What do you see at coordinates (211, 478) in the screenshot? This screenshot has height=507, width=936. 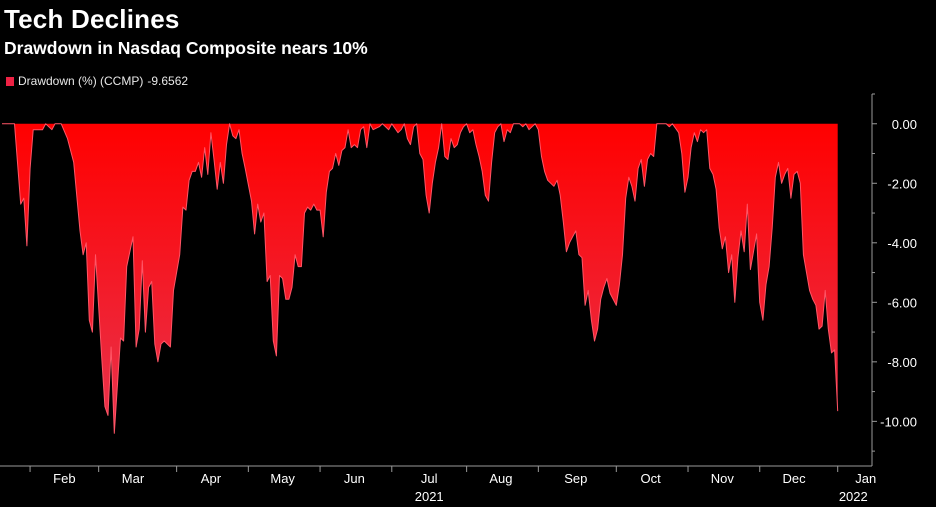 I see `x-tick-label: Apr` at bounding box center [211, 478].